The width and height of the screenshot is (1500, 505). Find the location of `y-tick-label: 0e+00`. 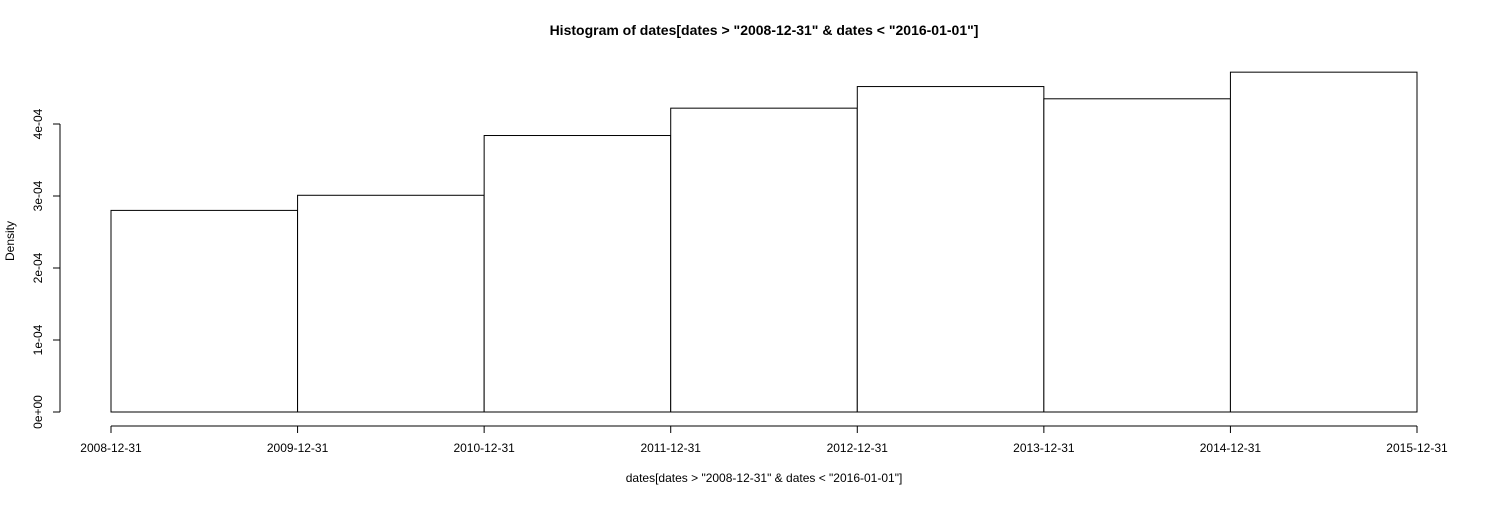

y-tick-label: 0e+00 is located at coordinates (38, 412).